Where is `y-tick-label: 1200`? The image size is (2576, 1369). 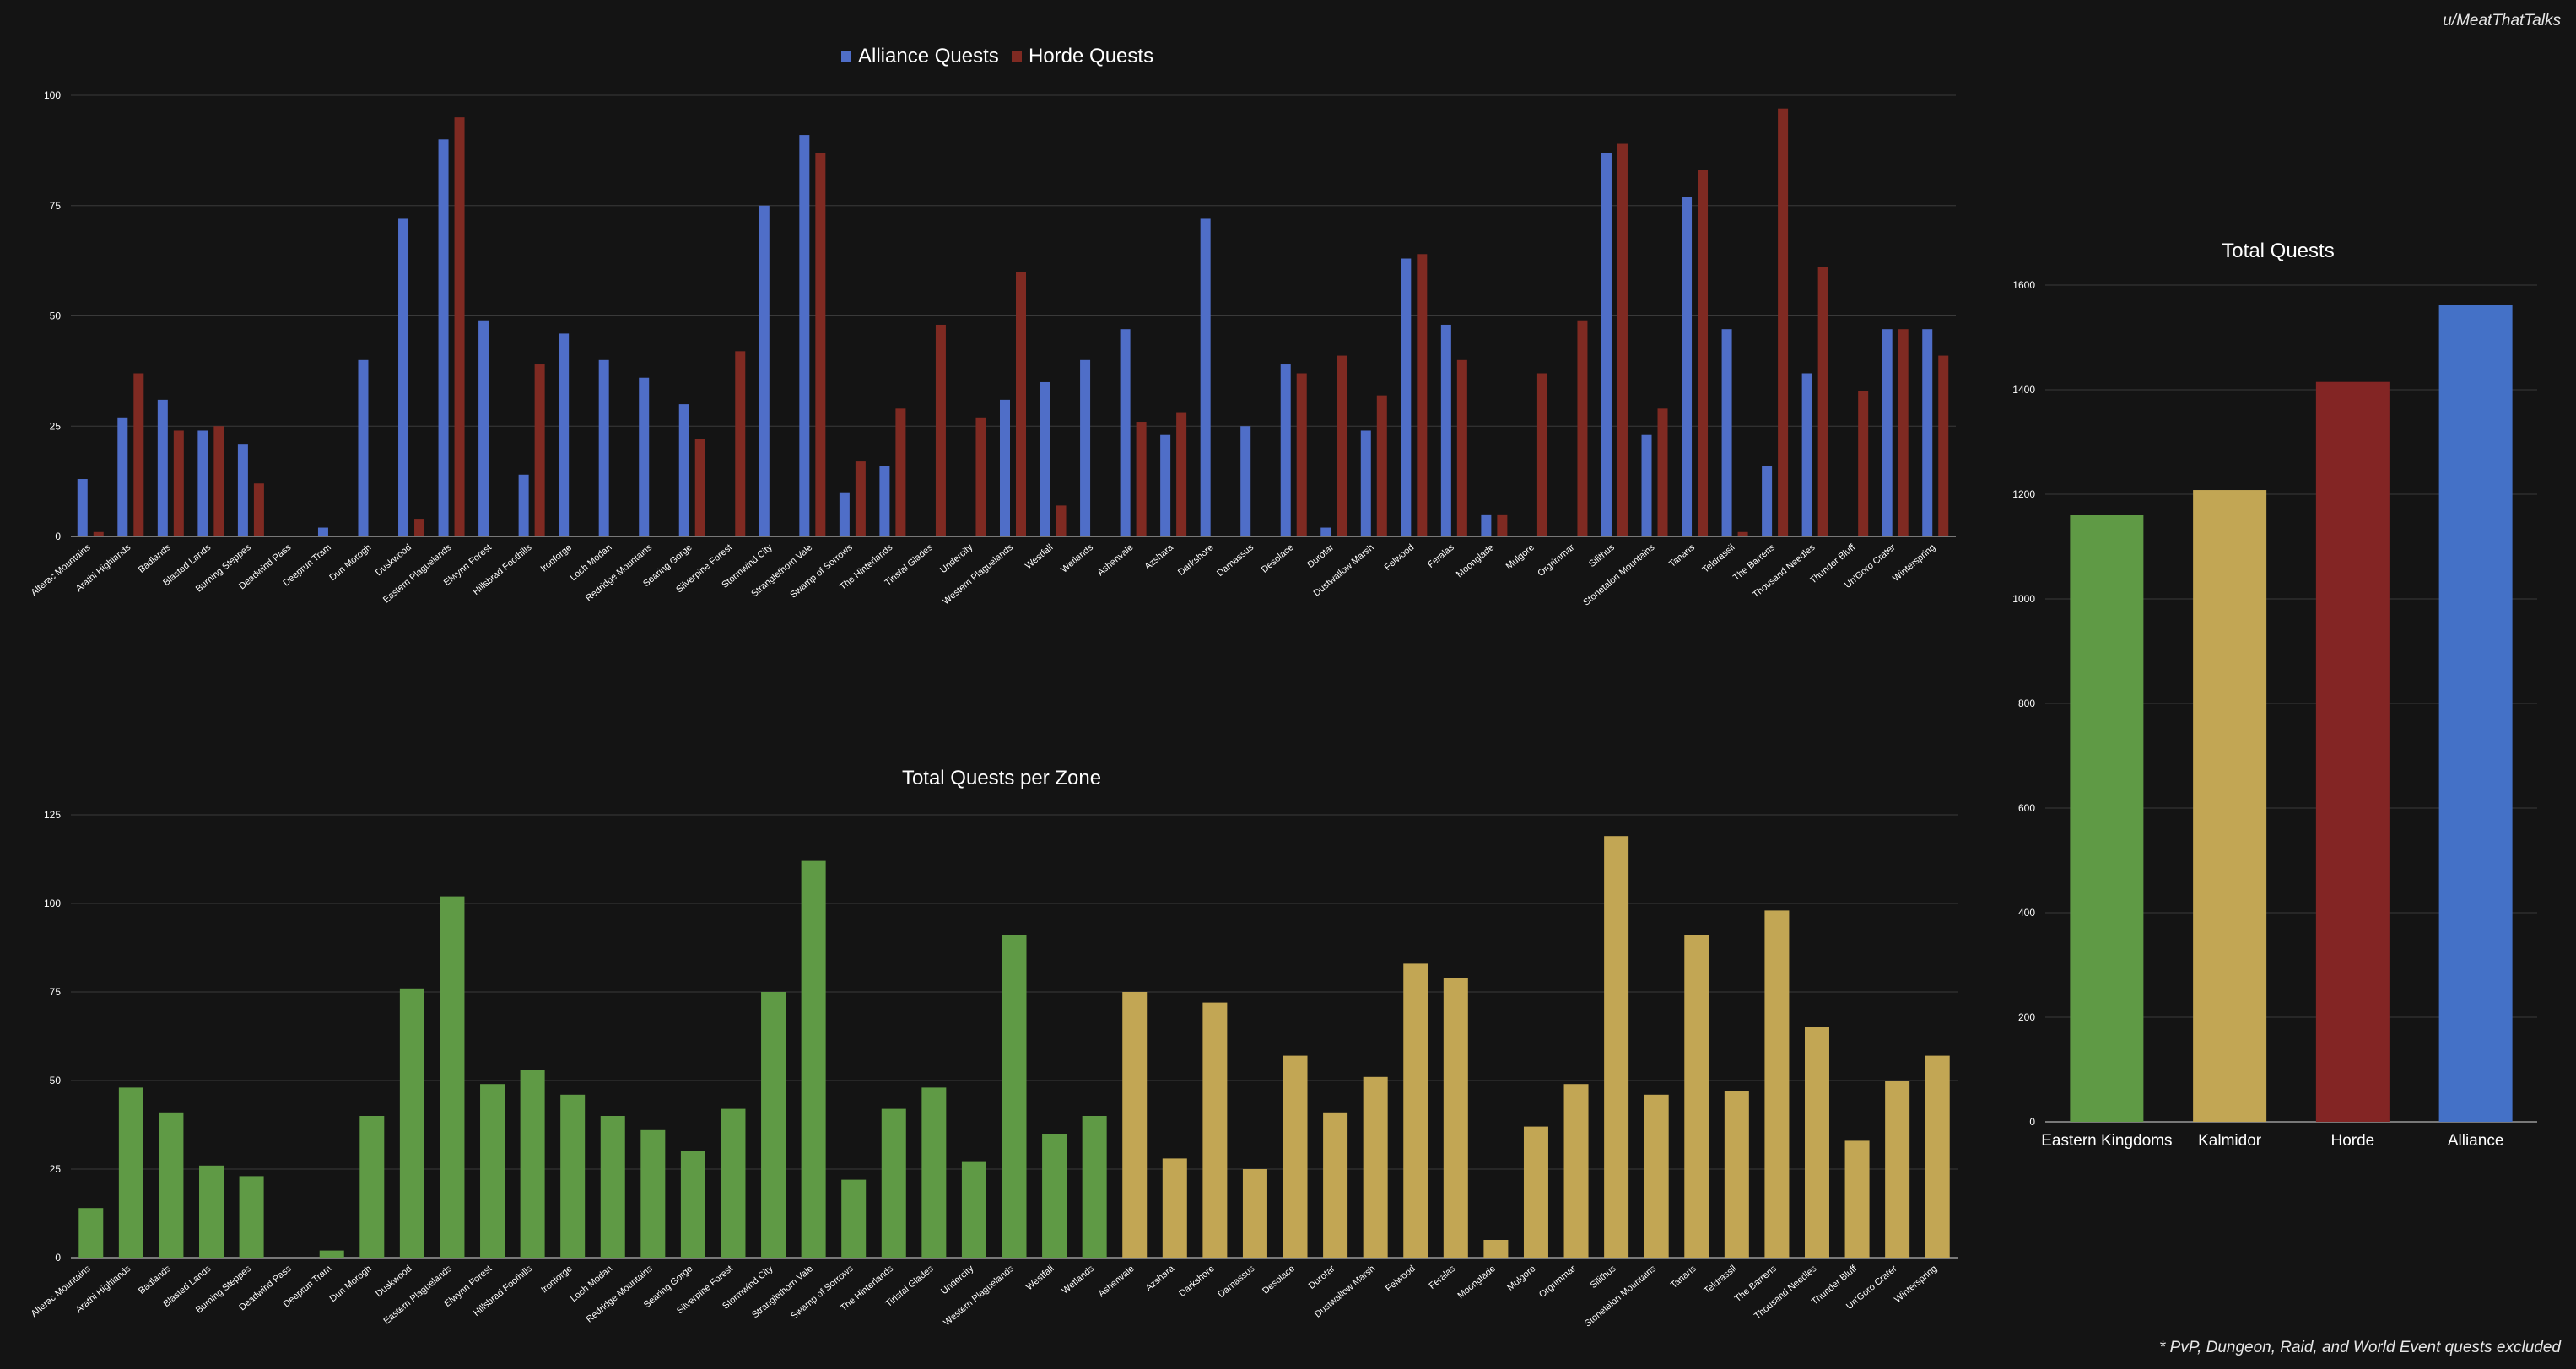
y-tick-label: 1200 is located at coordinates (2024, 494).